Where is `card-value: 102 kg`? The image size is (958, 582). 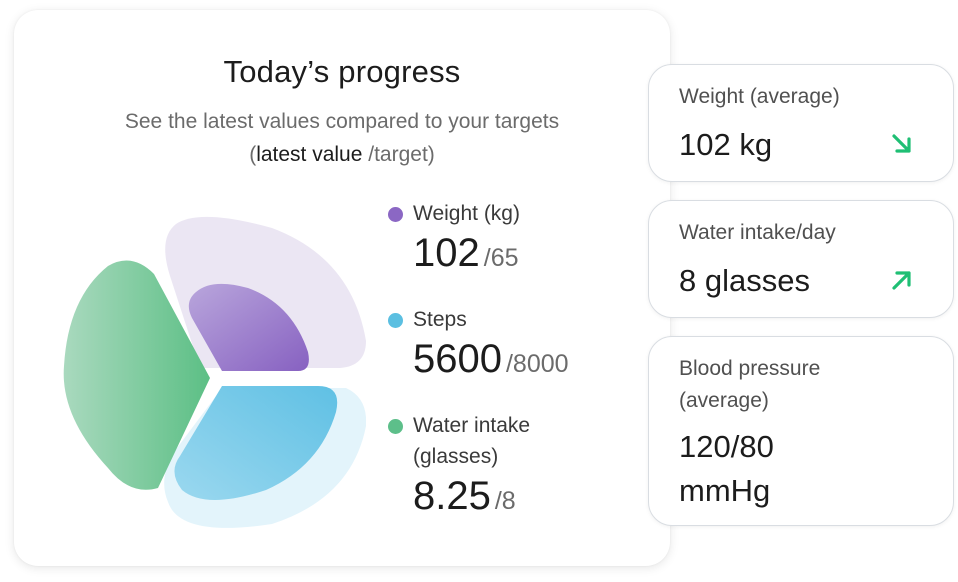 card-value: 102 kg is located at coordinates (726, 144).